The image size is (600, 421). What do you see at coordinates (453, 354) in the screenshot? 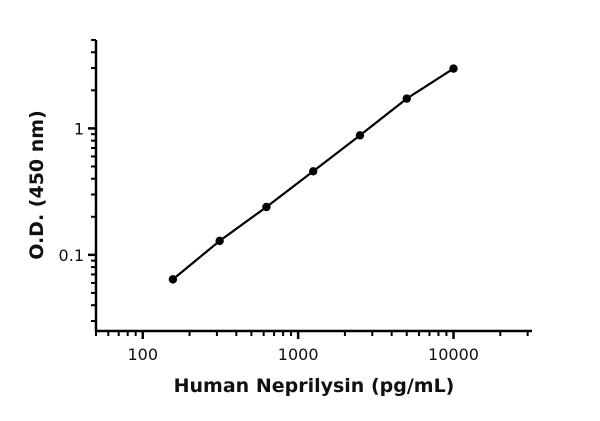
I see `x-tick-label: 10000` at bounding box center [453, 354].